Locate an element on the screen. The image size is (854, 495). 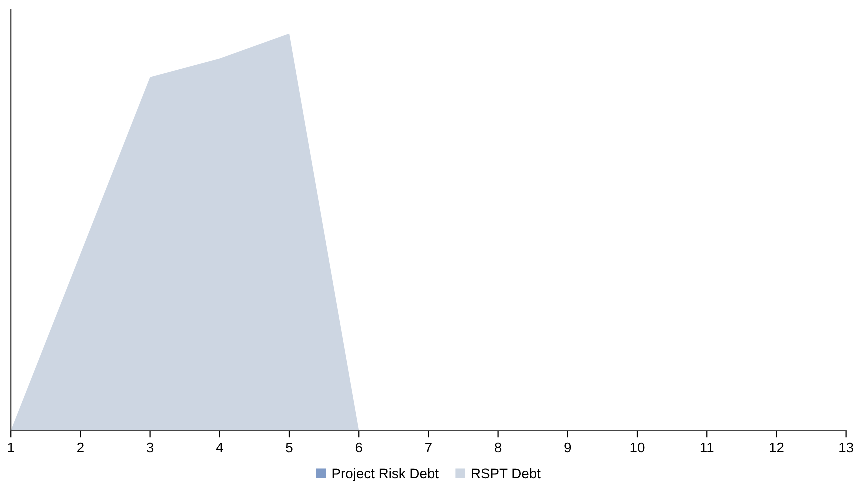
x-tick-label: 1 is located at coordinates (11, 447).